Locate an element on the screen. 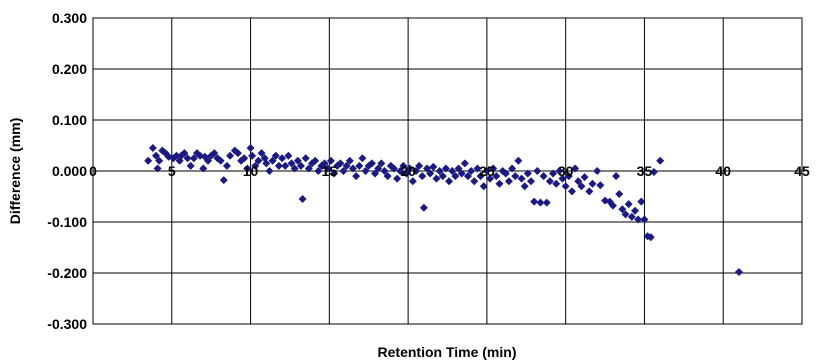 The height and width of the screenshot is (362, 817). x-tick-label: 15 is located at coordinates (330, 171).